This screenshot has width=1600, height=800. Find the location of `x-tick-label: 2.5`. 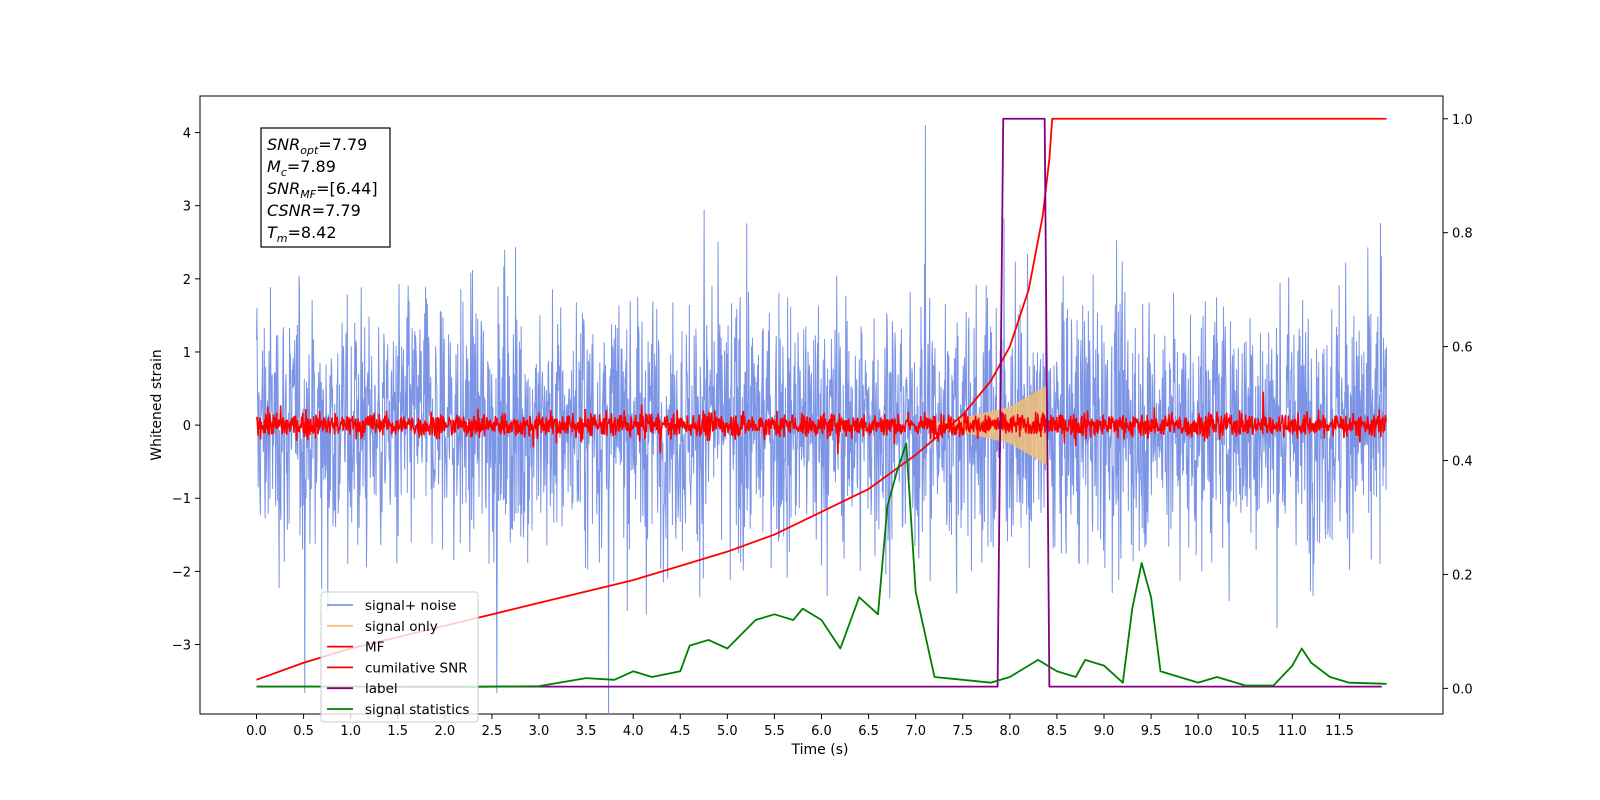

x-tick-label: 2.5 is located at coordinates (492, 731).